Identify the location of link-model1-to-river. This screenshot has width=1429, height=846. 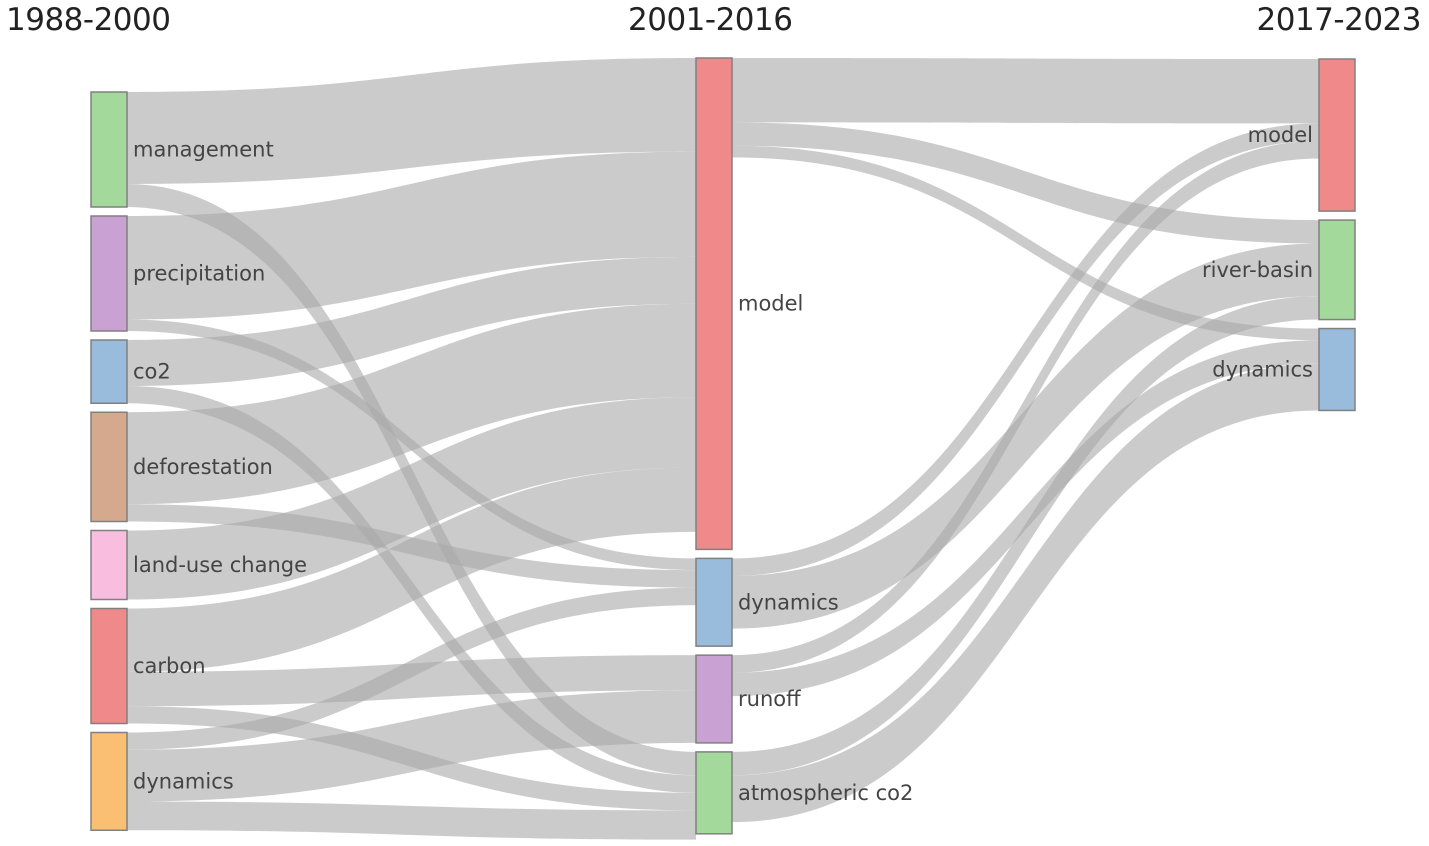
(1025, 183).